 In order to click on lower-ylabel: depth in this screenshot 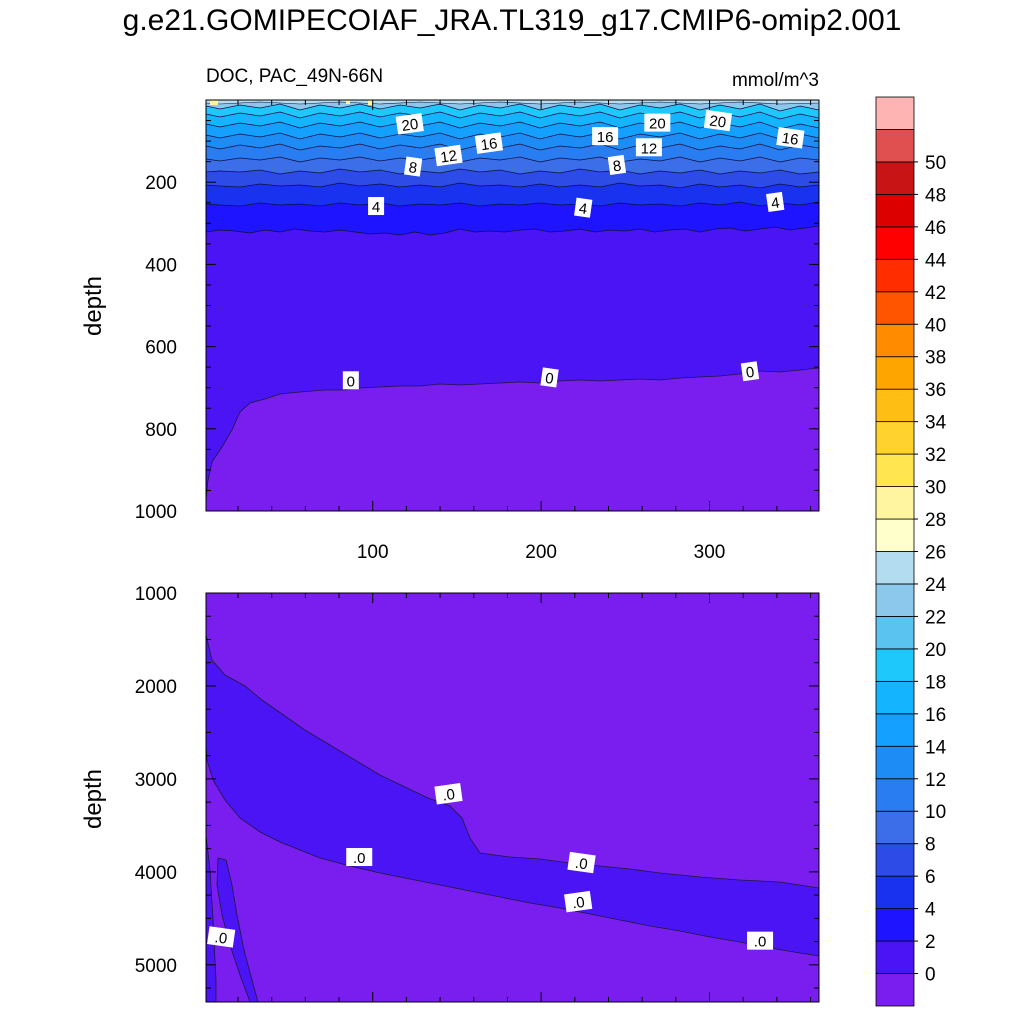, I will do `click(93, 799)`.